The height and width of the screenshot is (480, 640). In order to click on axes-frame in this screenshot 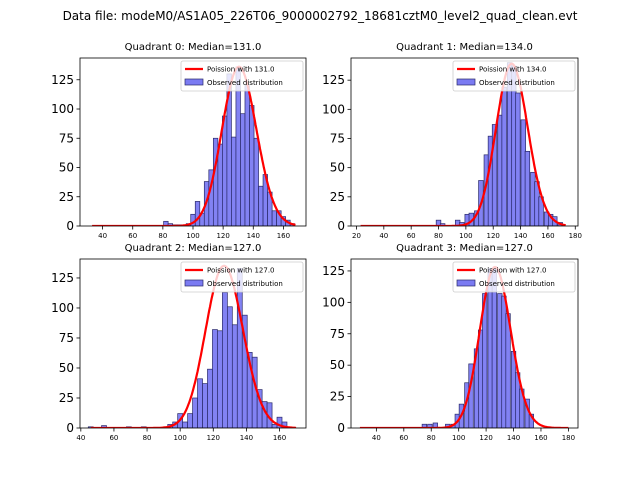, I will do `click(464, 142)`.